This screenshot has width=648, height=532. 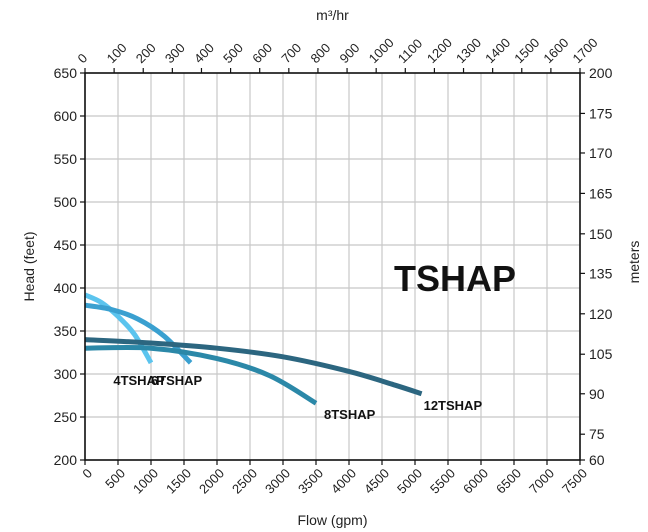 I want to click on x-tick-label: 3500, so click(x=310, y=481).